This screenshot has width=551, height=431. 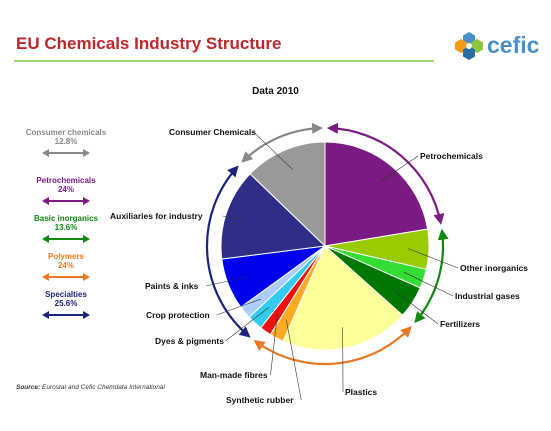 I want to click on leader-other-inorganics, so click(x=433, y=258).